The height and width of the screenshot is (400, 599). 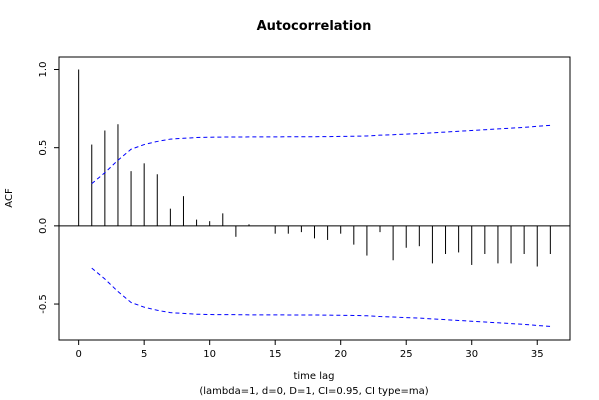 What do you see at coordinates (78, 354) in the screenshot?
I see `x-tick-label: 0` at bounding box center [78, 354].